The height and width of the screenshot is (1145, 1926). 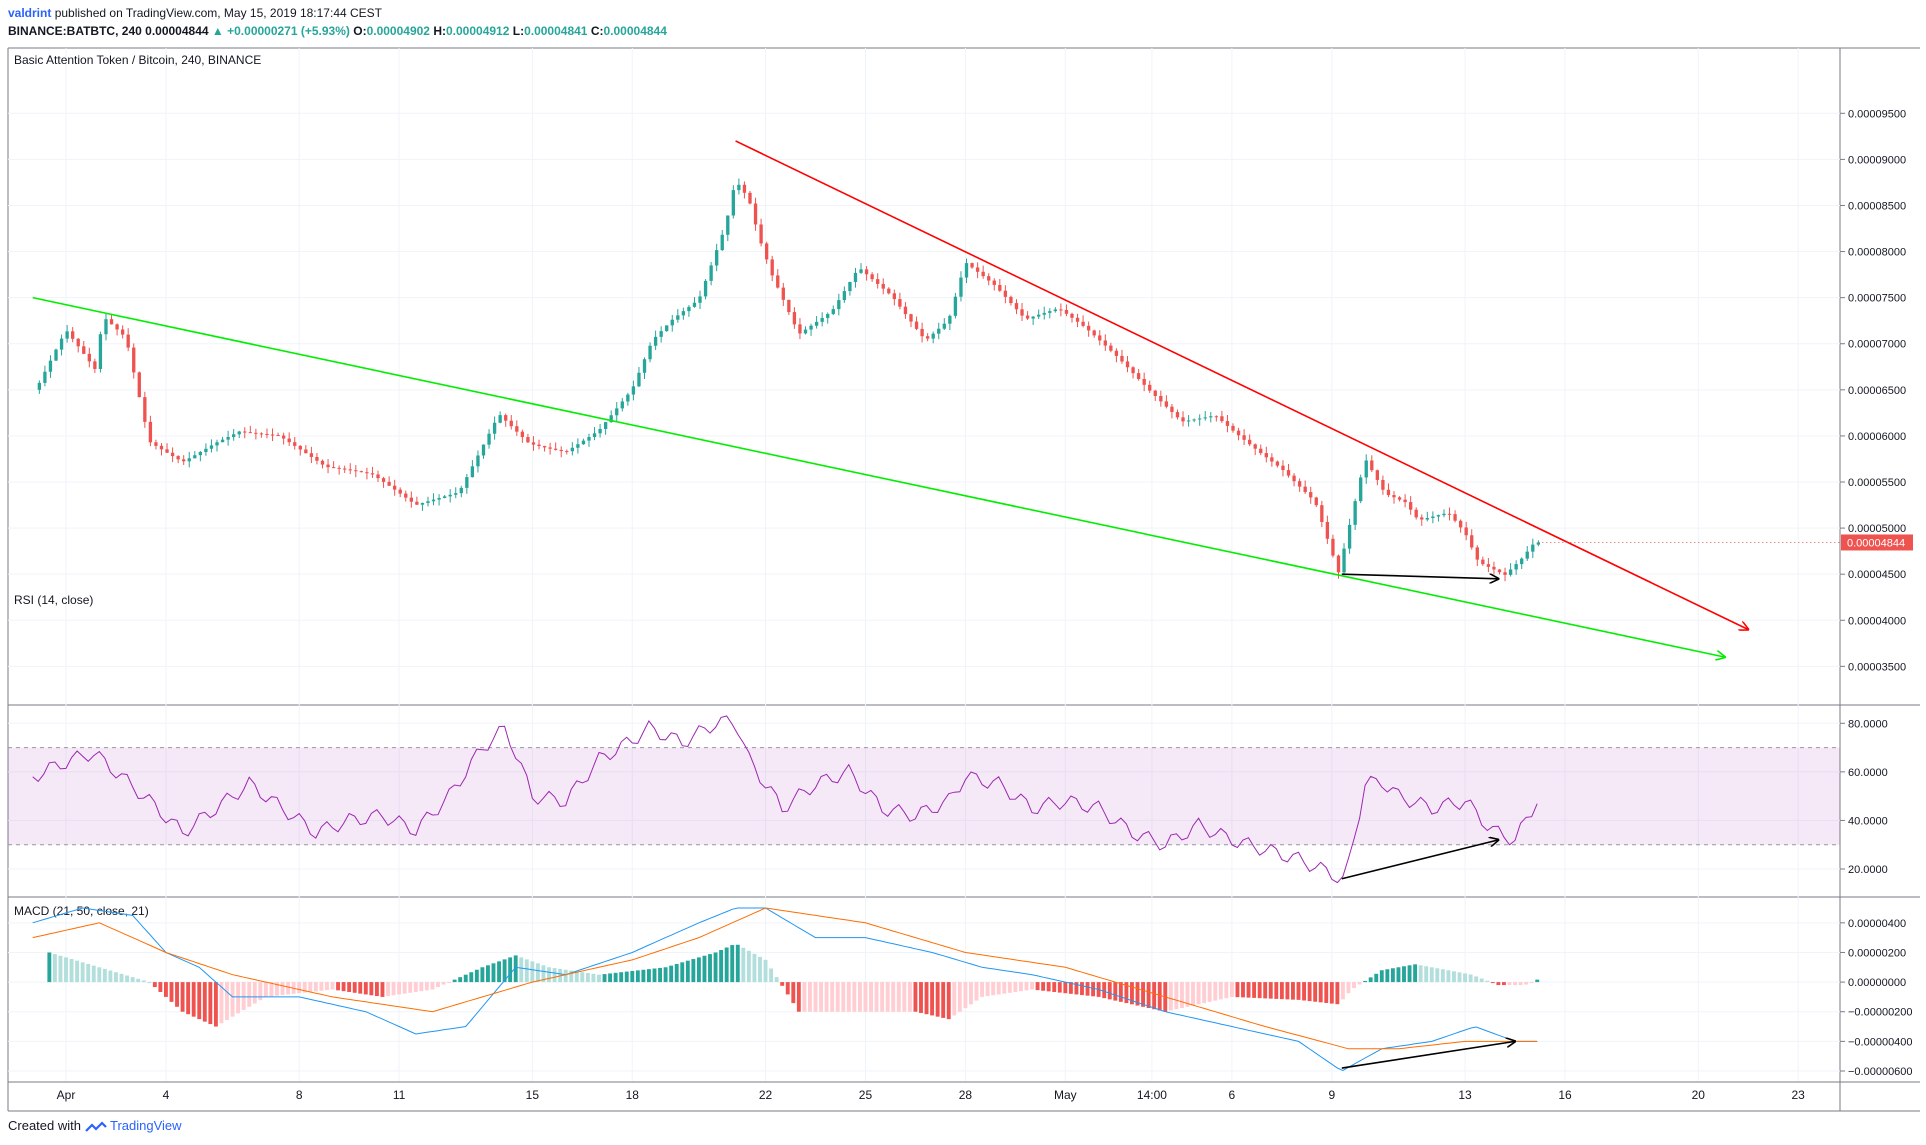 What do you see at coordinates (1232, 1095) in the screenshot?
I see `x-tick-label: 6` at bounding box center [1232, 1095].